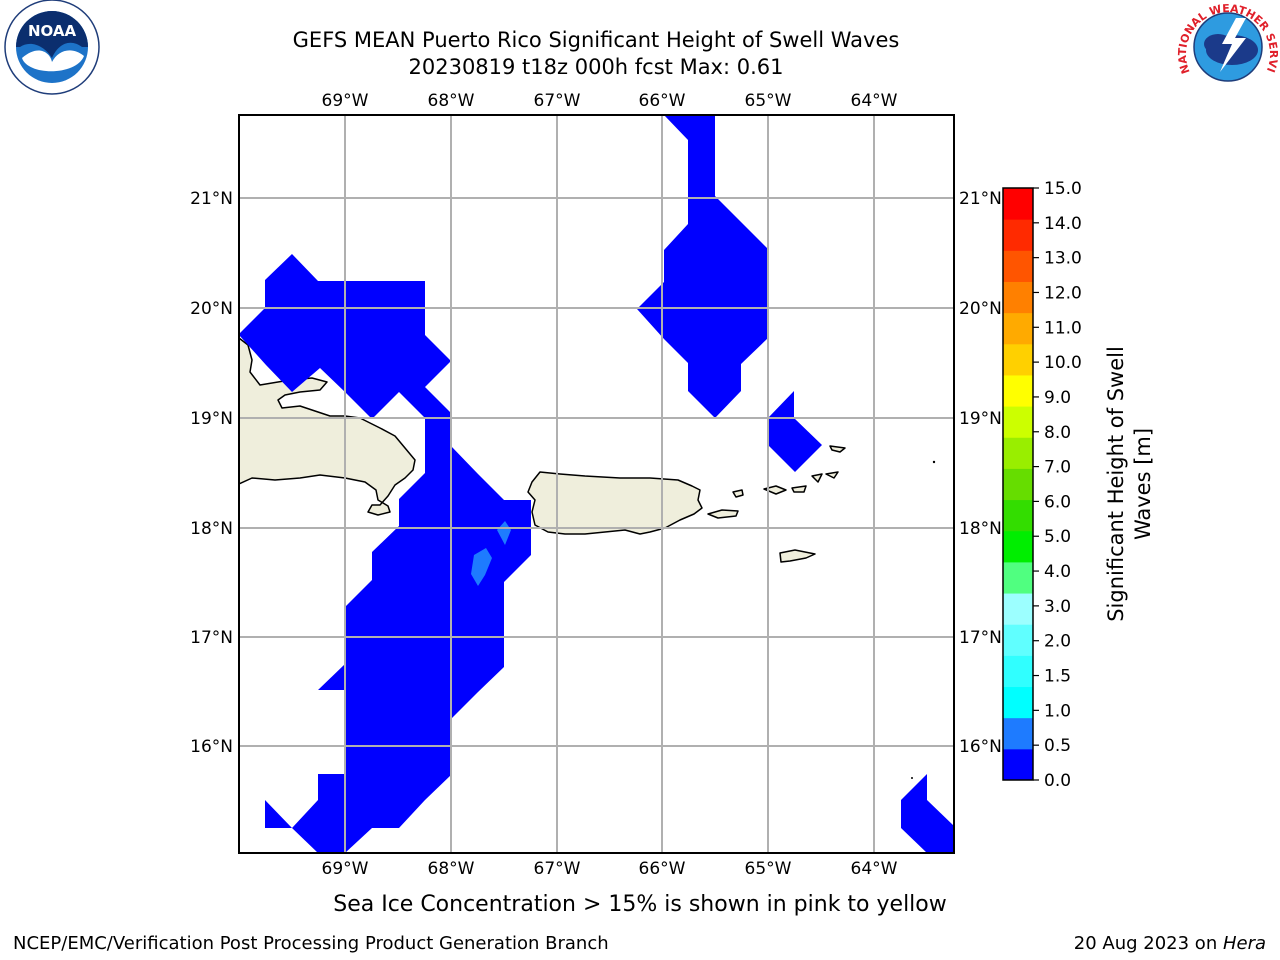  What do you see at coordinates (1057, 433) in the screenshot?
I see `colorbar-tick-label: 8.0` at bounding box center [1057, 433].